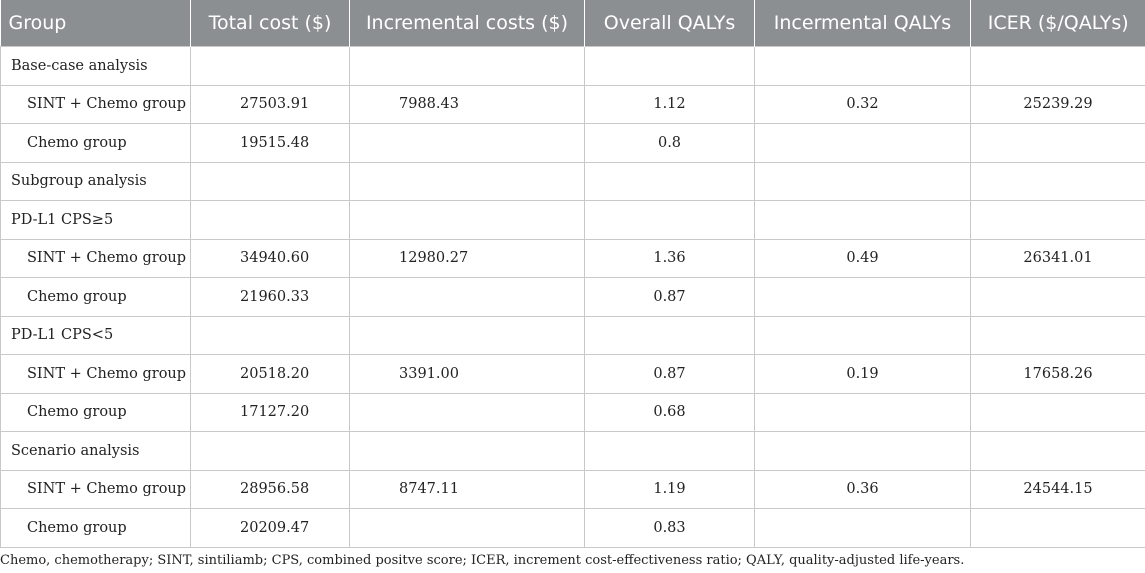  Describe the element at coordinates (1057, 258) in the screenshot. I see `cell-icer: 26341.01` at that location.